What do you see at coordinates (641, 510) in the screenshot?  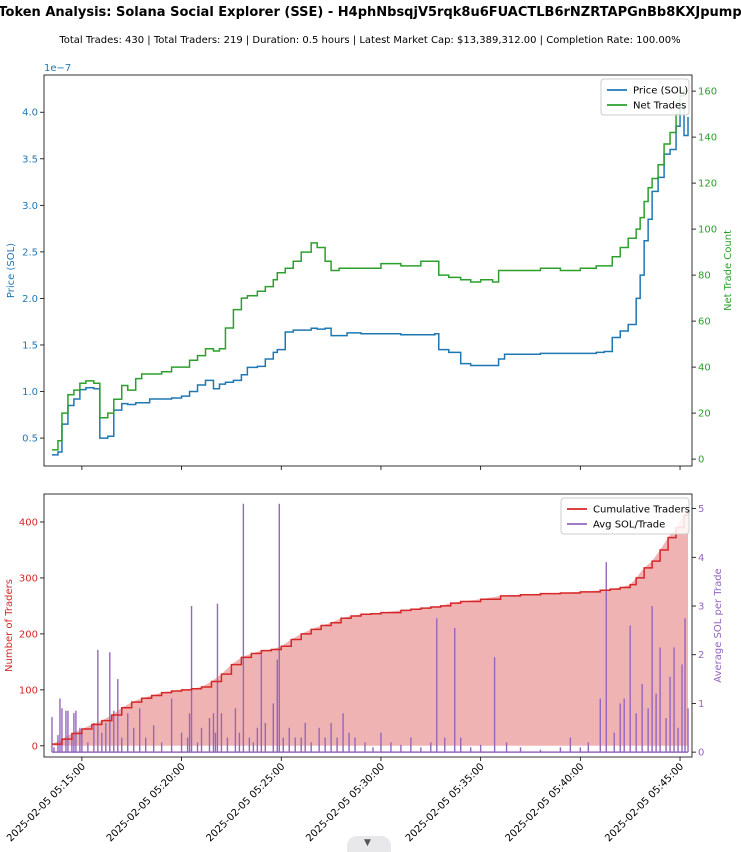 I see `legend-label: Cumulative Traders` at bounding box center [641, 510].